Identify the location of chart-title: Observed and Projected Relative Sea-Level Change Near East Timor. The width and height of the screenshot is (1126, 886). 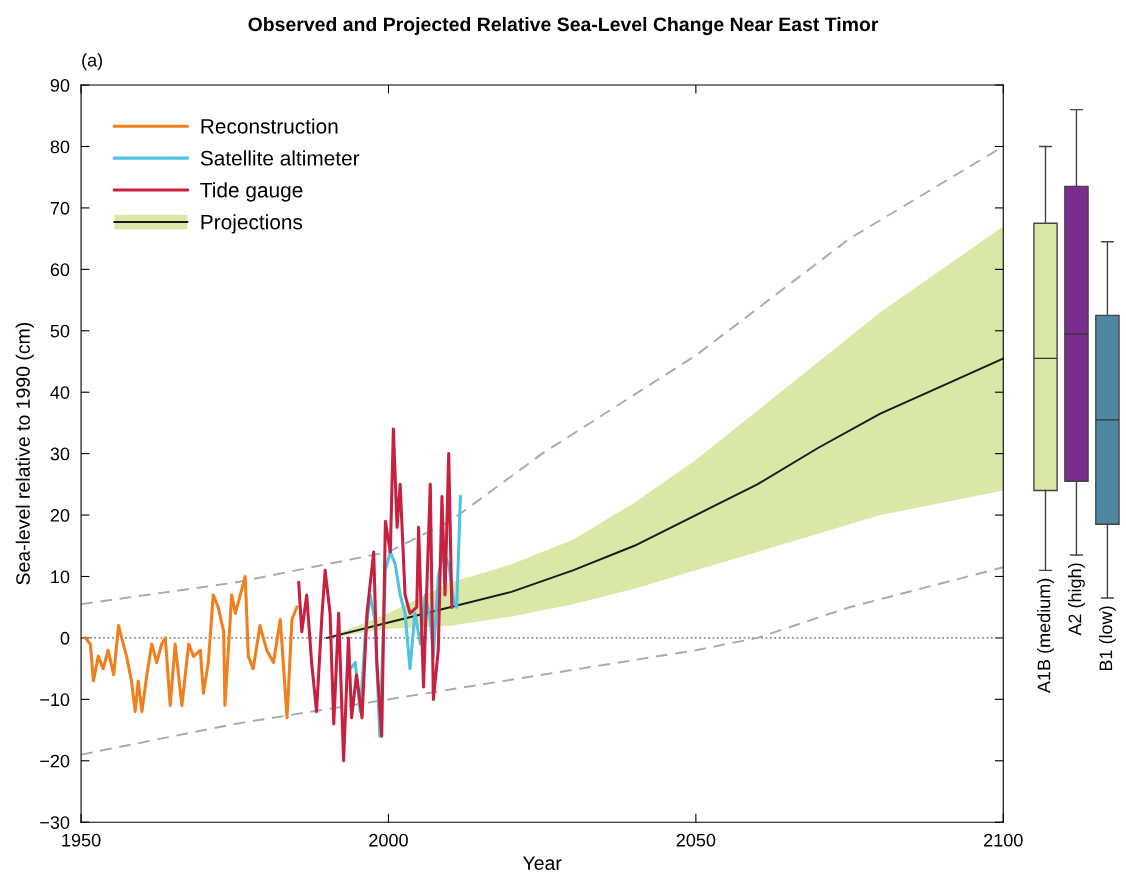
(563, 26).